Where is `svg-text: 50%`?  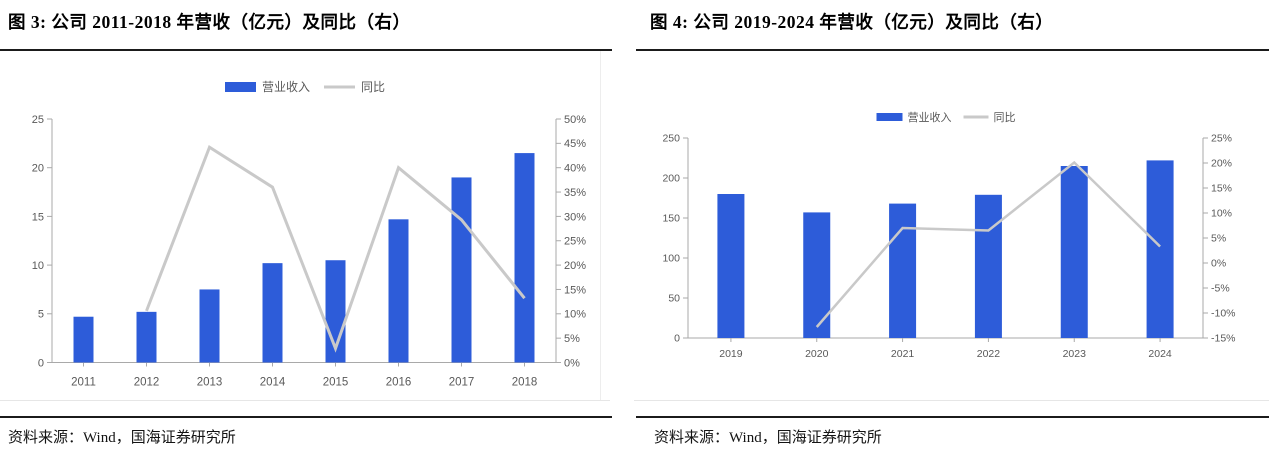 svg-text: 50% is located at coordinates (575, 120).